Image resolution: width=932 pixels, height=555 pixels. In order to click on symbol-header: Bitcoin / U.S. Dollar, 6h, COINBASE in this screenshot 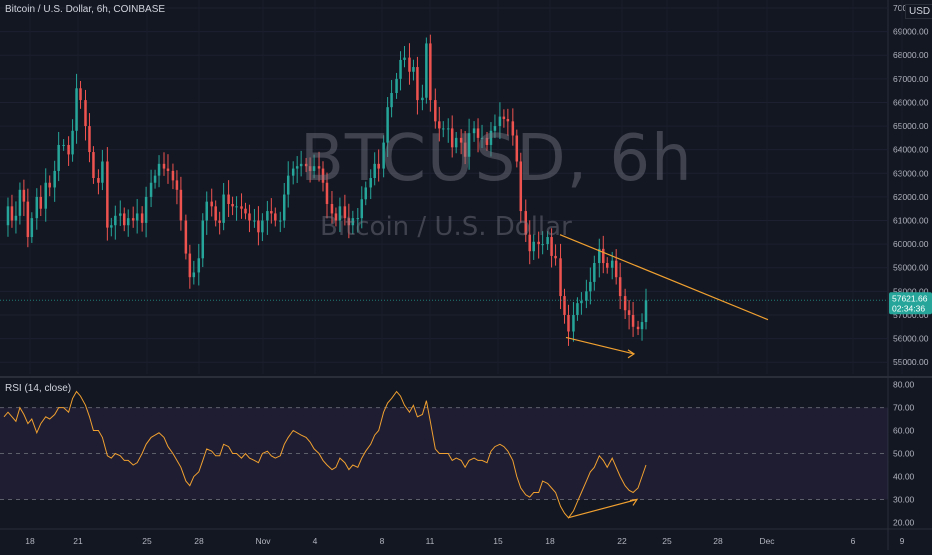, I will do `click(85, 9)`.